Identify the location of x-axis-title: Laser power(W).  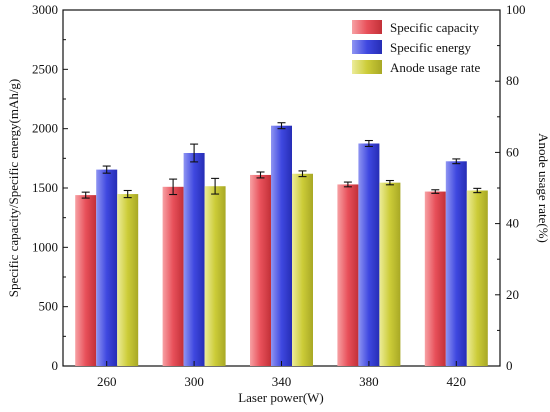
(281, 397).